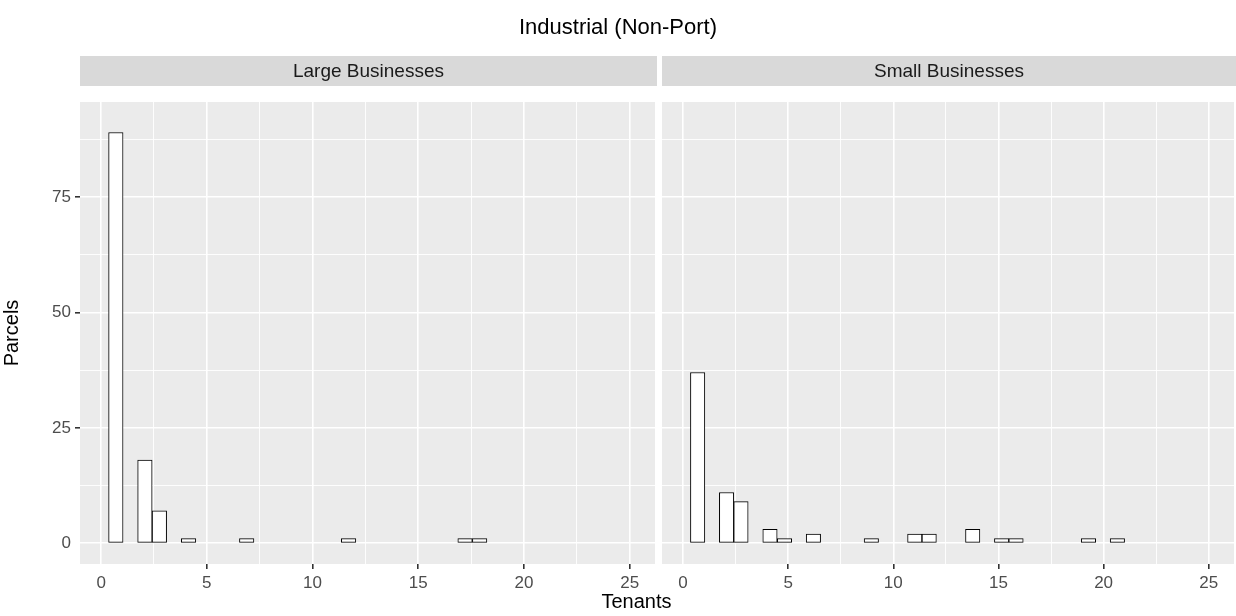 The height and width of the screenshot is (616, 1236). What do you see at coordinates (61, 196) in the screenshot?
I see `y-tick-label: 75` at bounding box center [61, 196].